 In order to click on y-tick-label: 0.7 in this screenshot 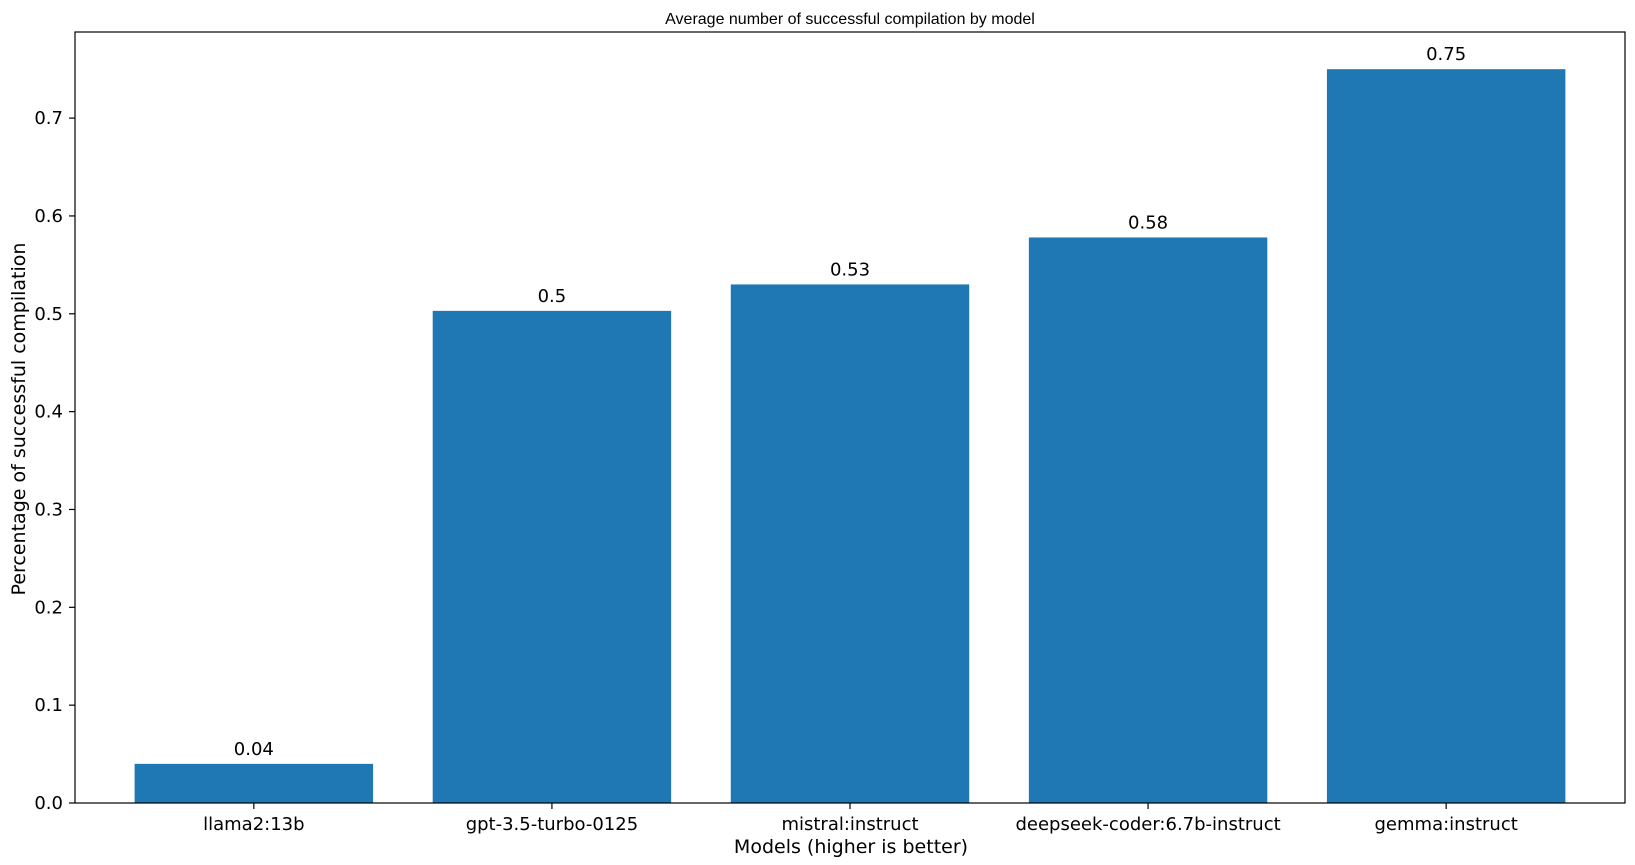, I will do `click(48, 118)`.